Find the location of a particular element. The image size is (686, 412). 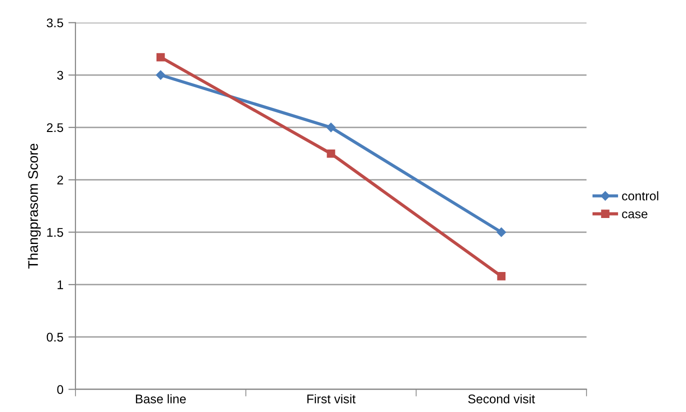

y-tick-label: 0 is located at coordinates (60, 389).